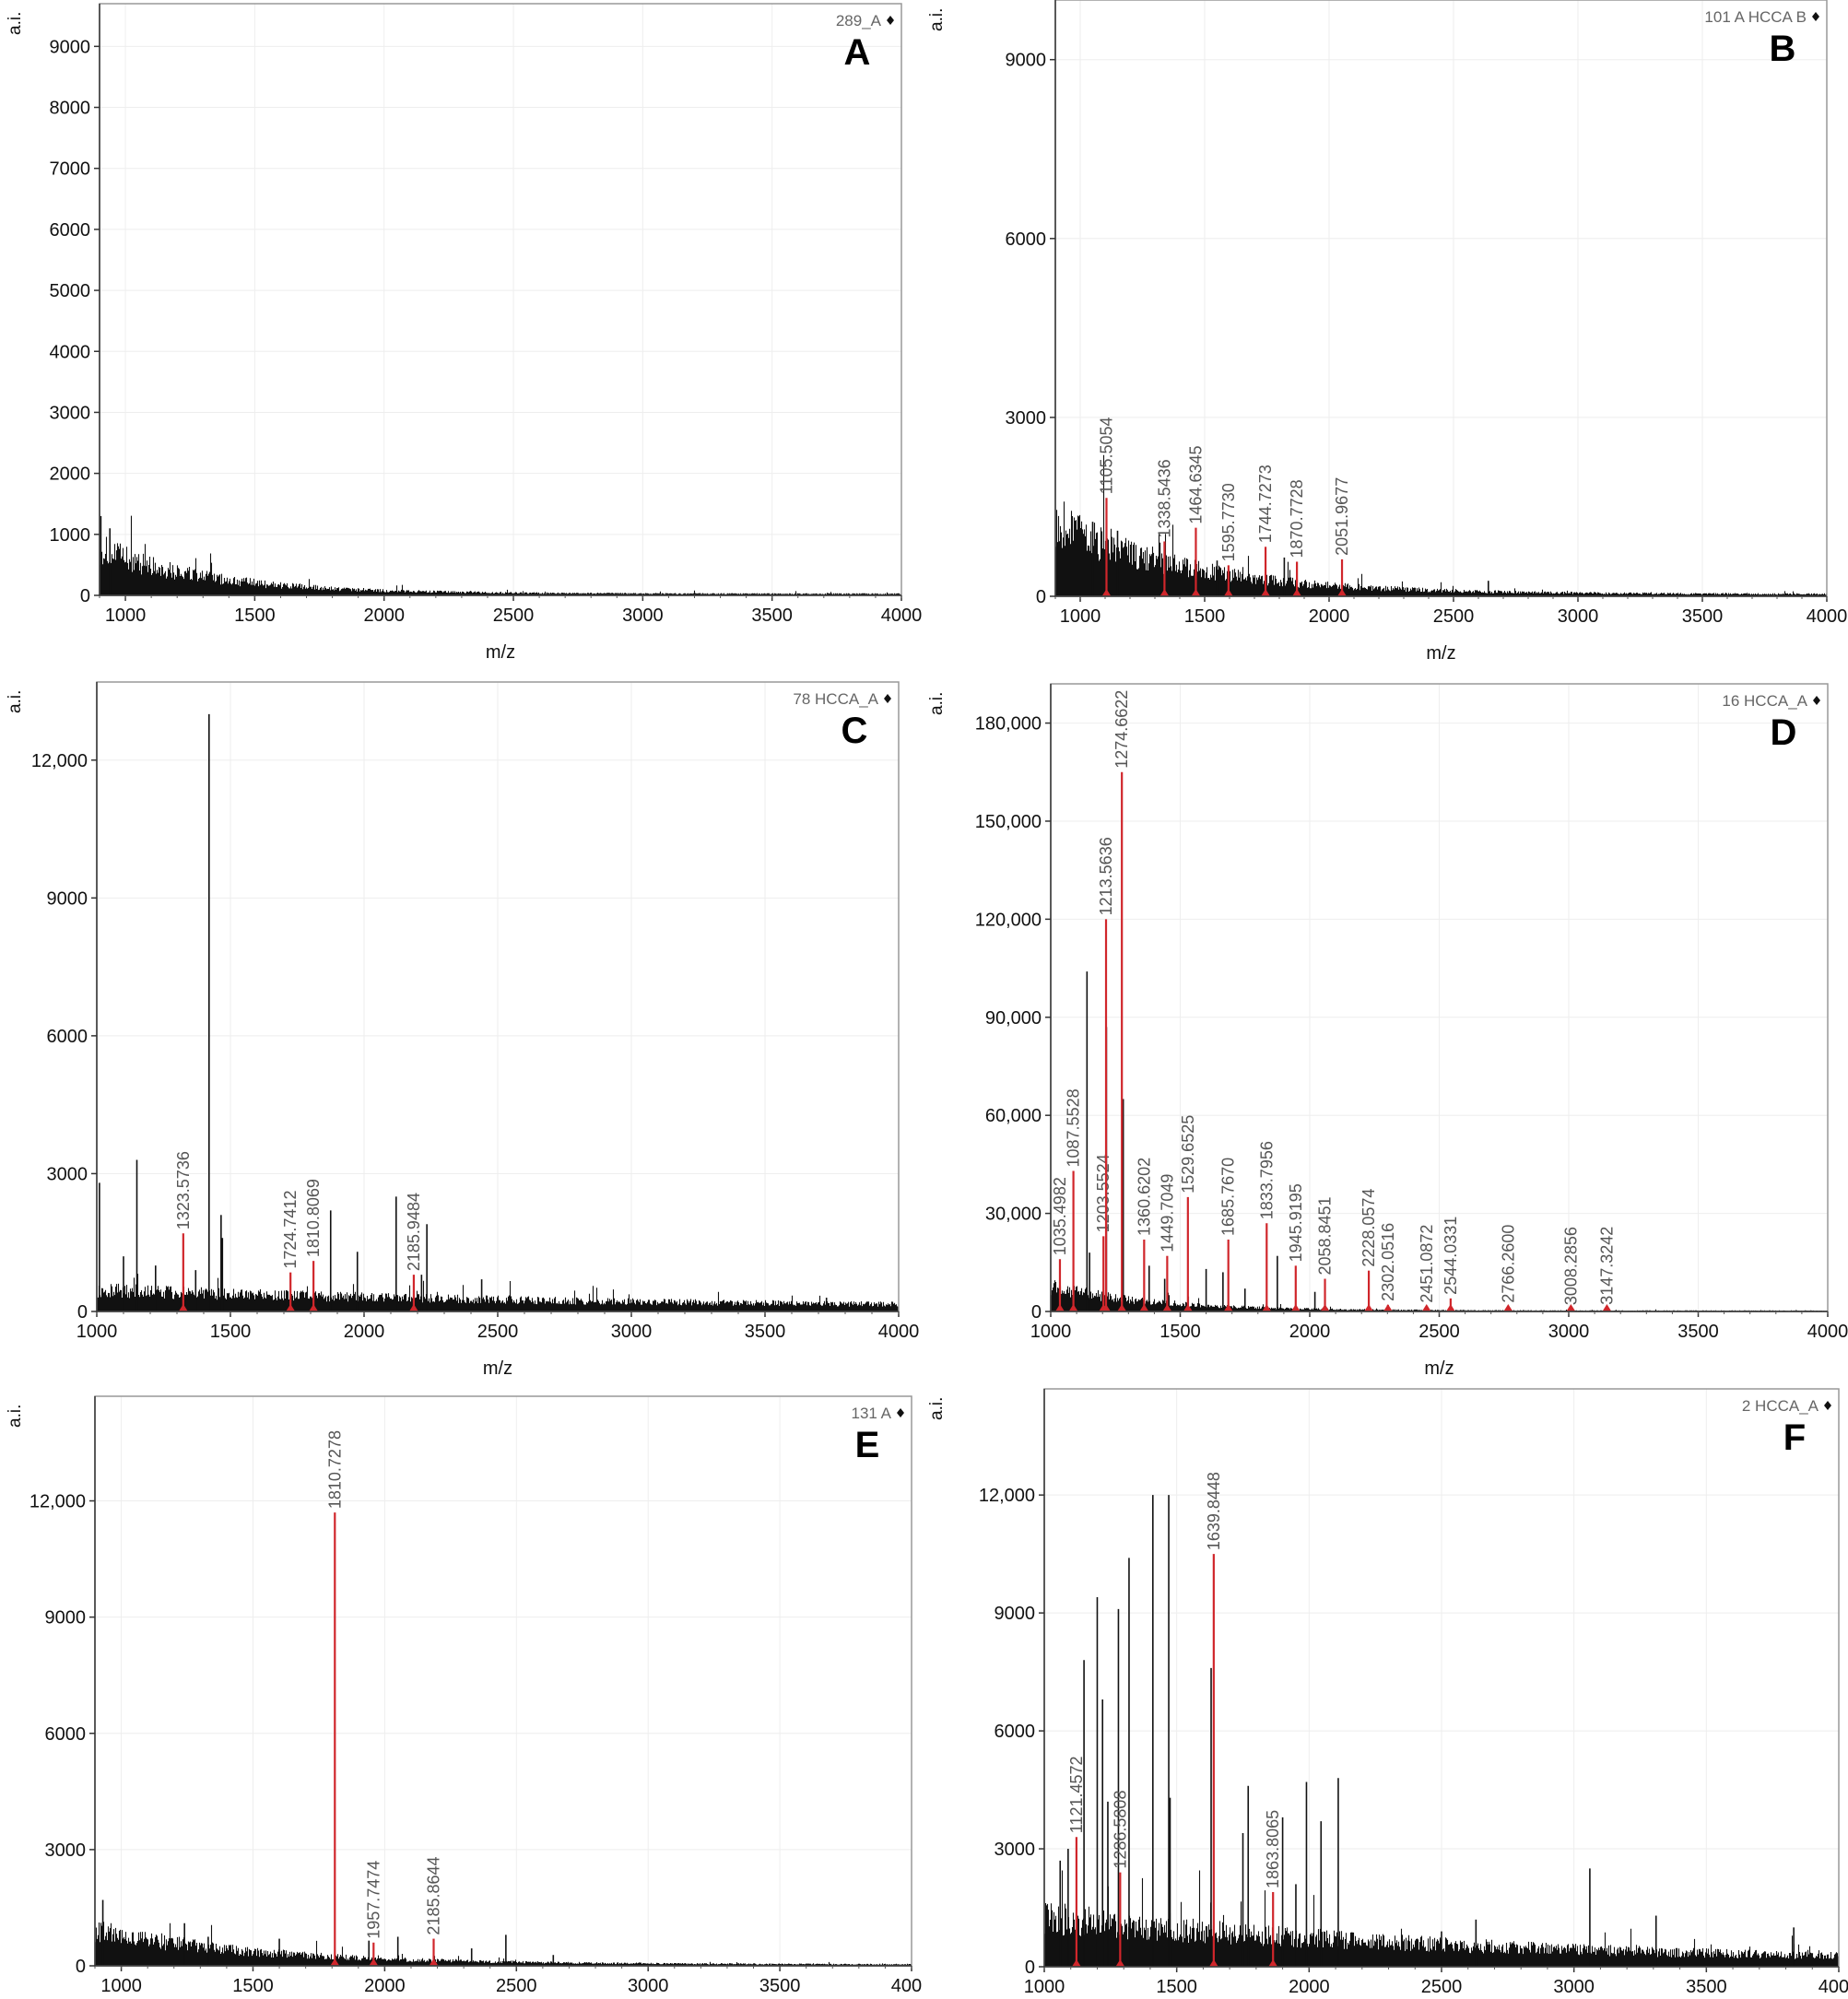 This screenshot has width=1848, height=1999. Describe the element at coordinates (1103, 1193) in the screenshot. I see `peak-label: 1203.5524` at that location.